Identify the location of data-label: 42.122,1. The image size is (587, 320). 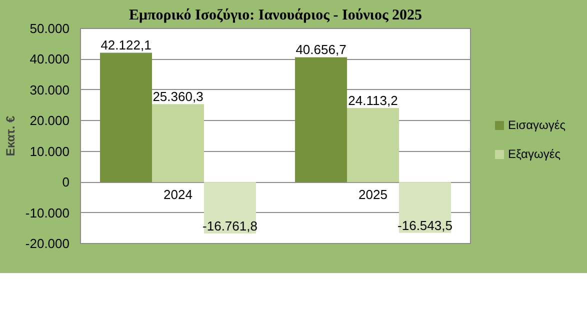
(126, 45).